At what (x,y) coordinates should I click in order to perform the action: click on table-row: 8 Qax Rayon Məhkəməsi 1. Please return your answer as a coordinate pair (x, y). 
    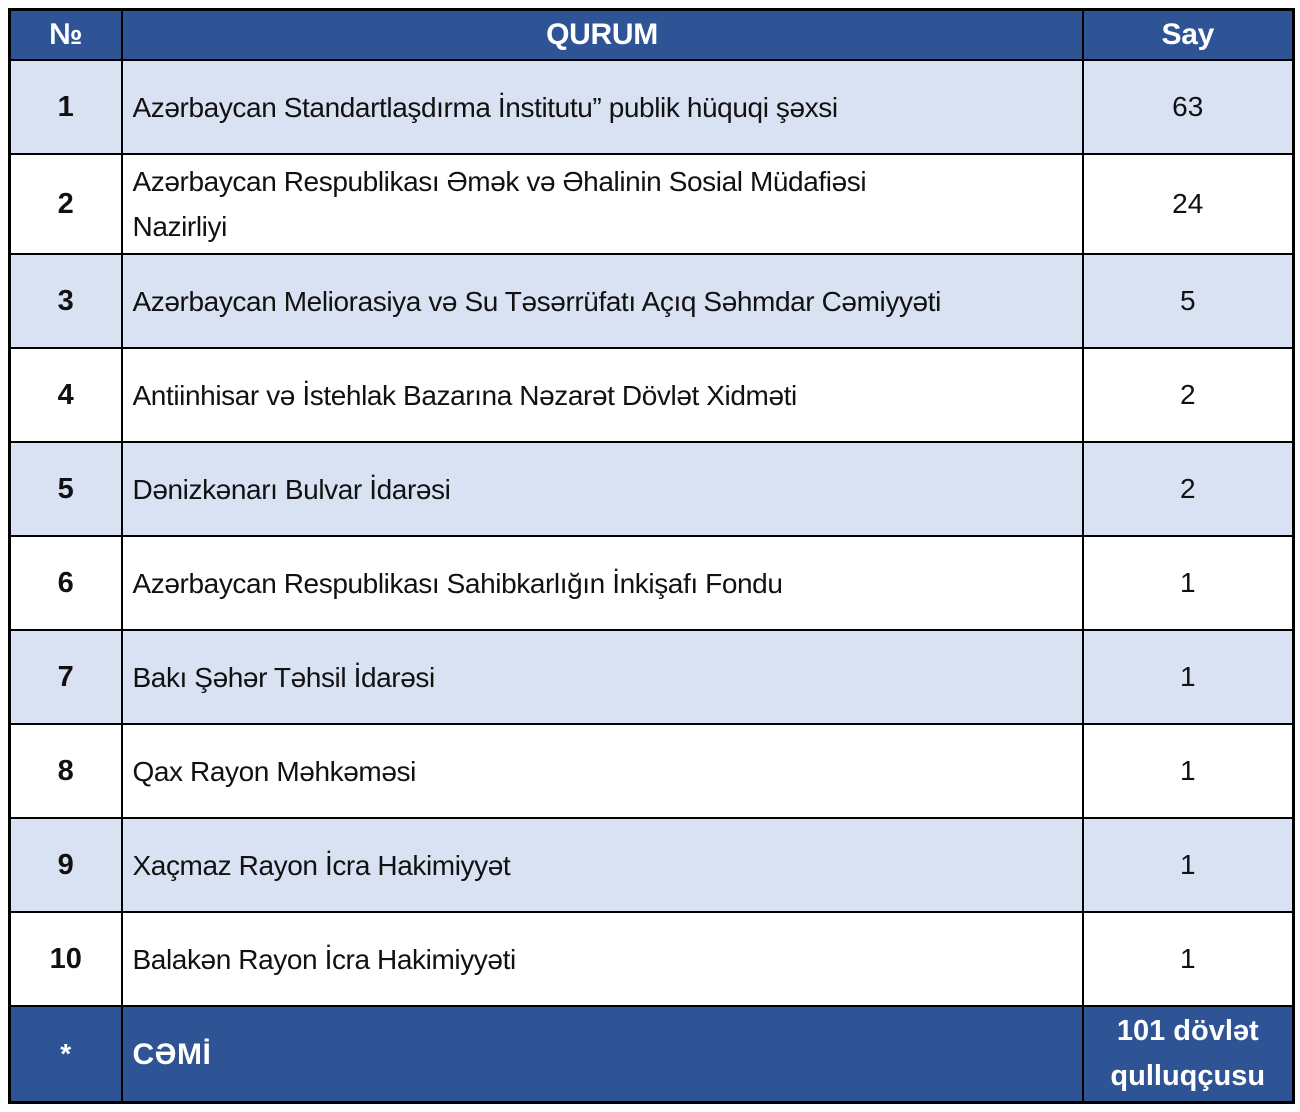
    Looking at the image, I should click on (651, 771).